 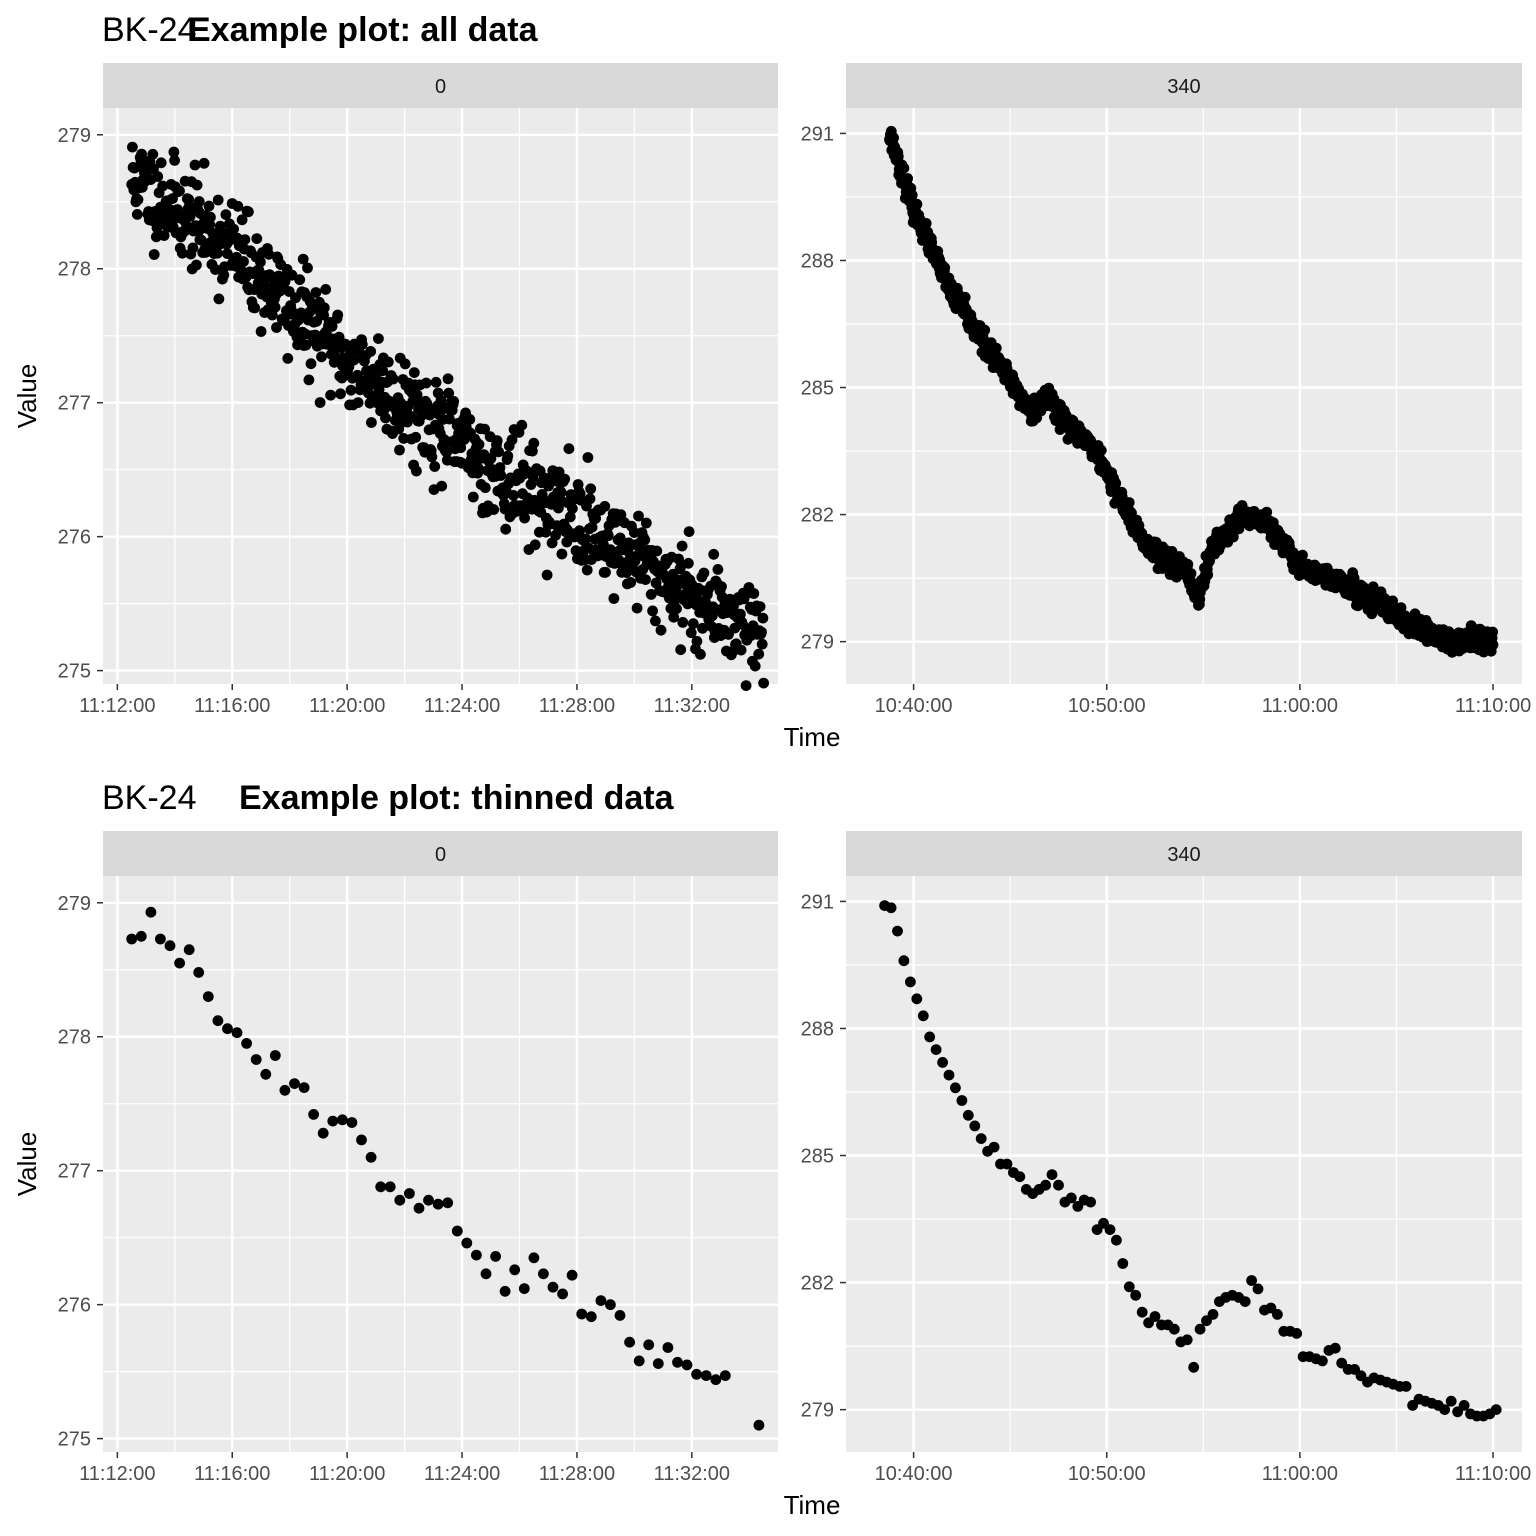 I want to click on y-tick-label: 276, so click(x=74, y=1306).